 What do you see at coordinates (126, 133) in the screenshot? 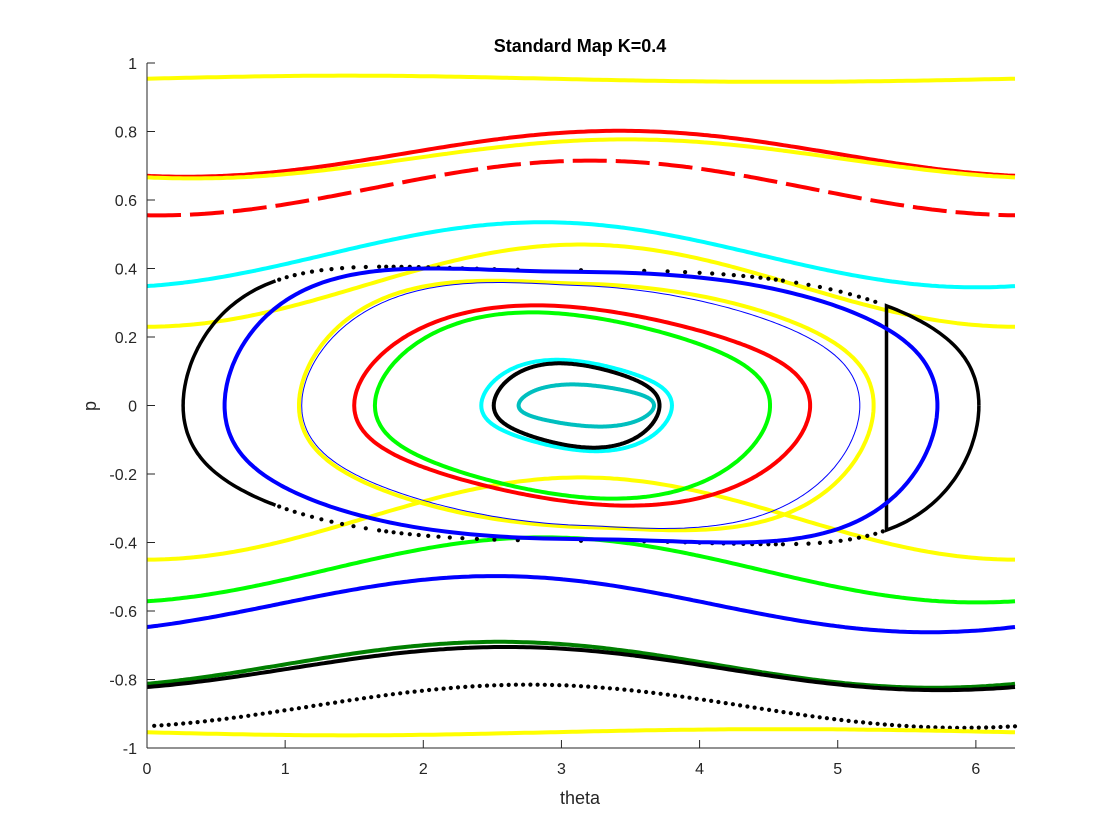
I see `y-tick-label: 0.8` at bounding box center [126, 133].